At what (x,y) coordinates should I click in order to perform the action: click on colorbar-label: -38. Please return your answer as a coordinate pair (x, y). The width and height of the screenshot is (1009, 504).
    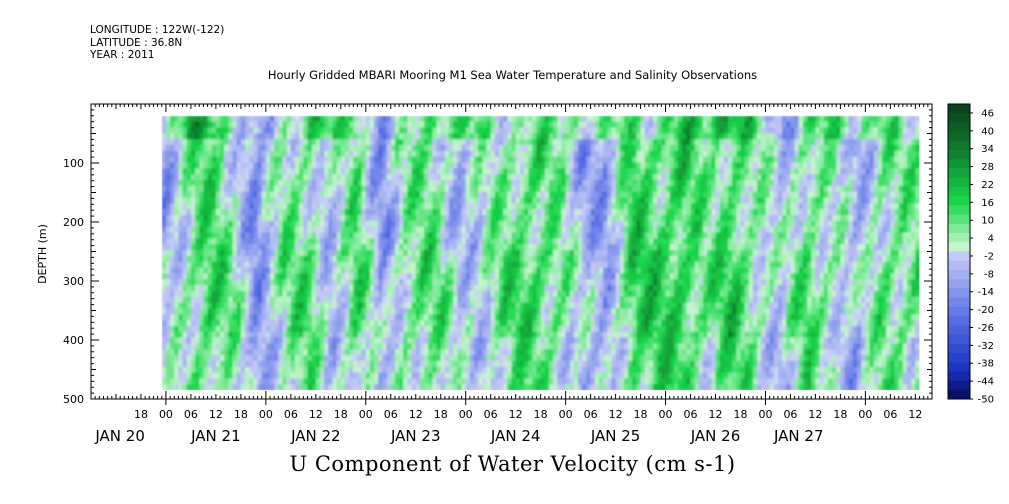
    Looking at the image, I should click on (986, 364).